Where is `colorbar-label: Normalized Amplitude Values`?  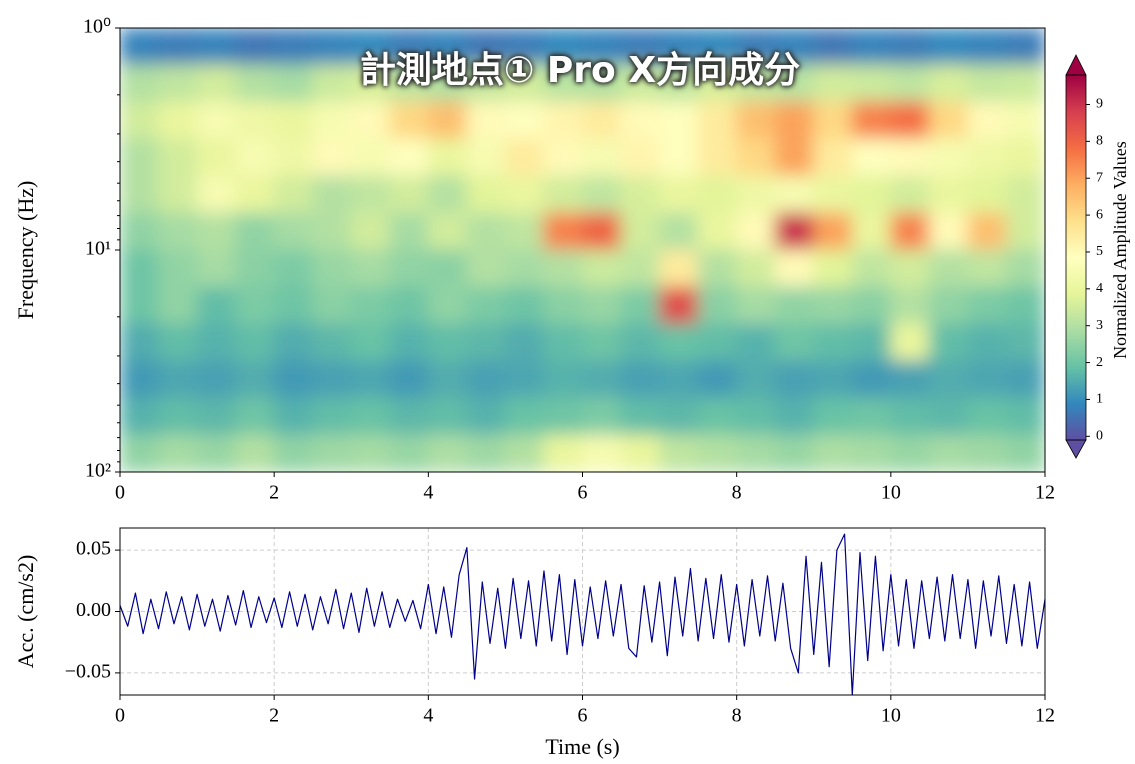
colorbar-label: Normalized Amplitude Values is located at coordinates (1120, 250).